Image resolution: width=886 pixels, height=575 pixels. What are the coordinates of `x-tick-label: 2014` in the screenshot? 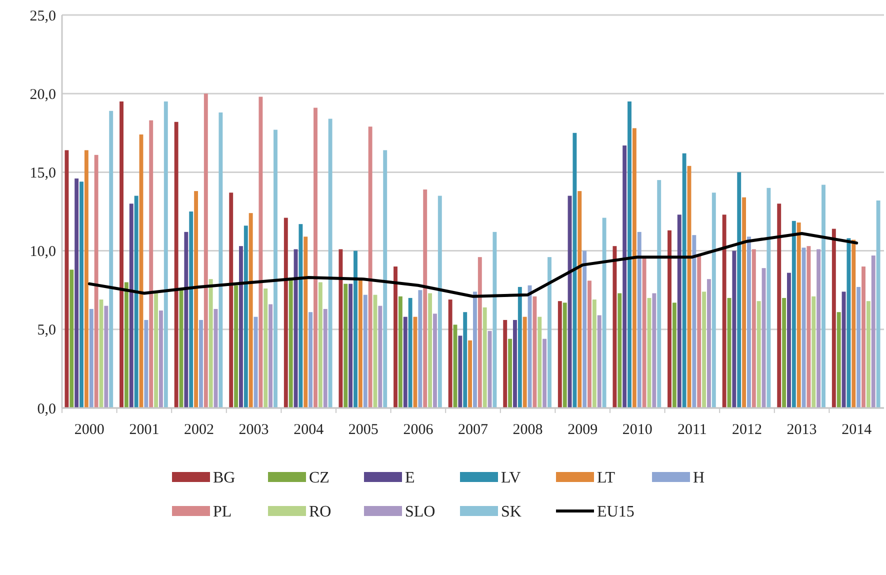 It's located at (857, 430).